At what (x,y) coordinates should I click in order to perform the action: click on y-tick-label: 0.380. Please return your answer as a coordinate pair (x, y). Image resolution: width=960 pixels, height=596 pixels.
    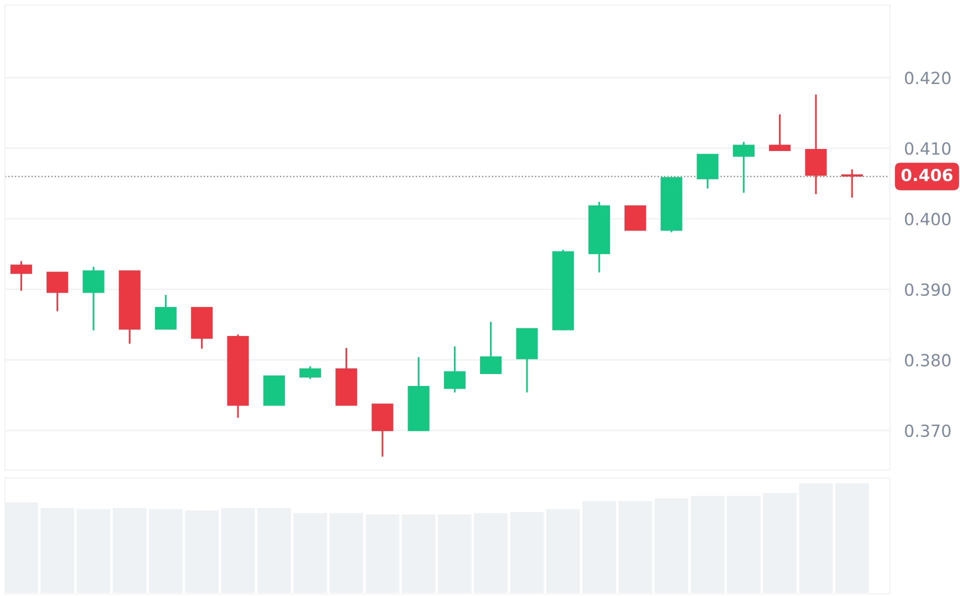
    Looking at the image, I should click on (927, 360).